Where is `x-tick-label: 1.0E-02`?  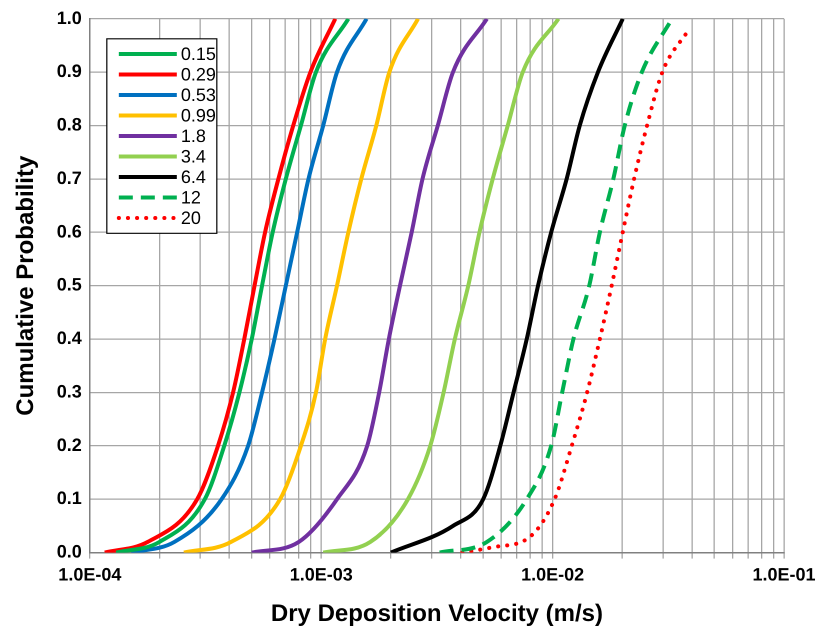
x-tick-label: 1.0E-02 is located at coordinates (552, 574).